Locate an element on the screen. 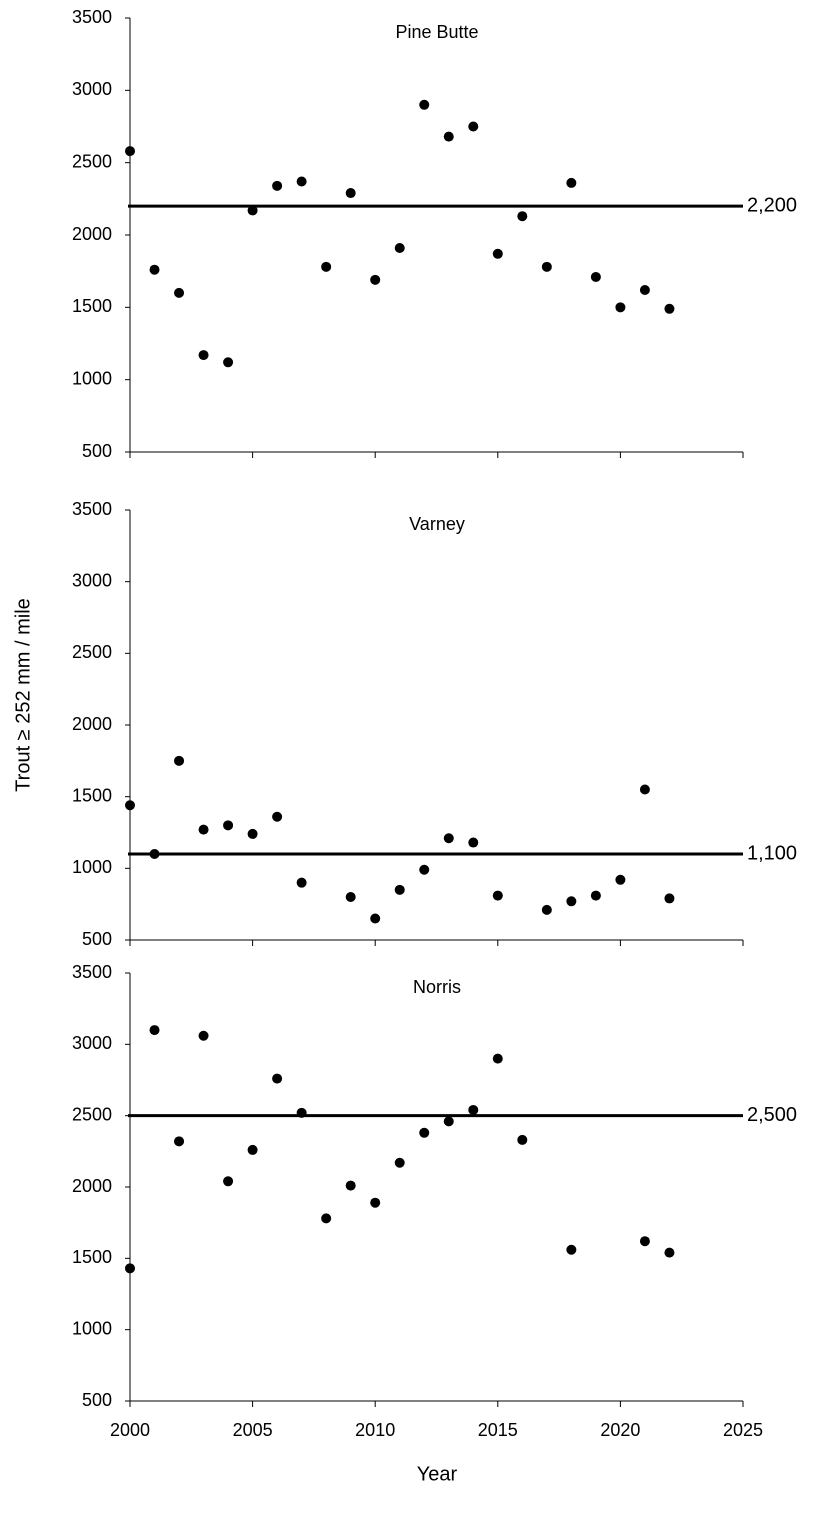  x-tick-label: 2005 is located at coordinates (253, 1430).